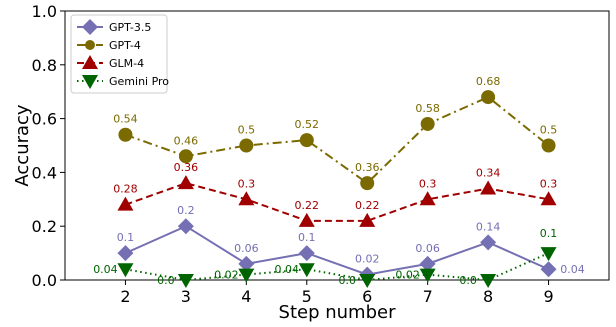 Image resolution: width=616 pixels, height=327 pixels. What do you see at coordinates (130, 27) in the screenshot?
I see `legend-label-gpt-3-5: GPT-3.5` at bounding box center [130, 27].